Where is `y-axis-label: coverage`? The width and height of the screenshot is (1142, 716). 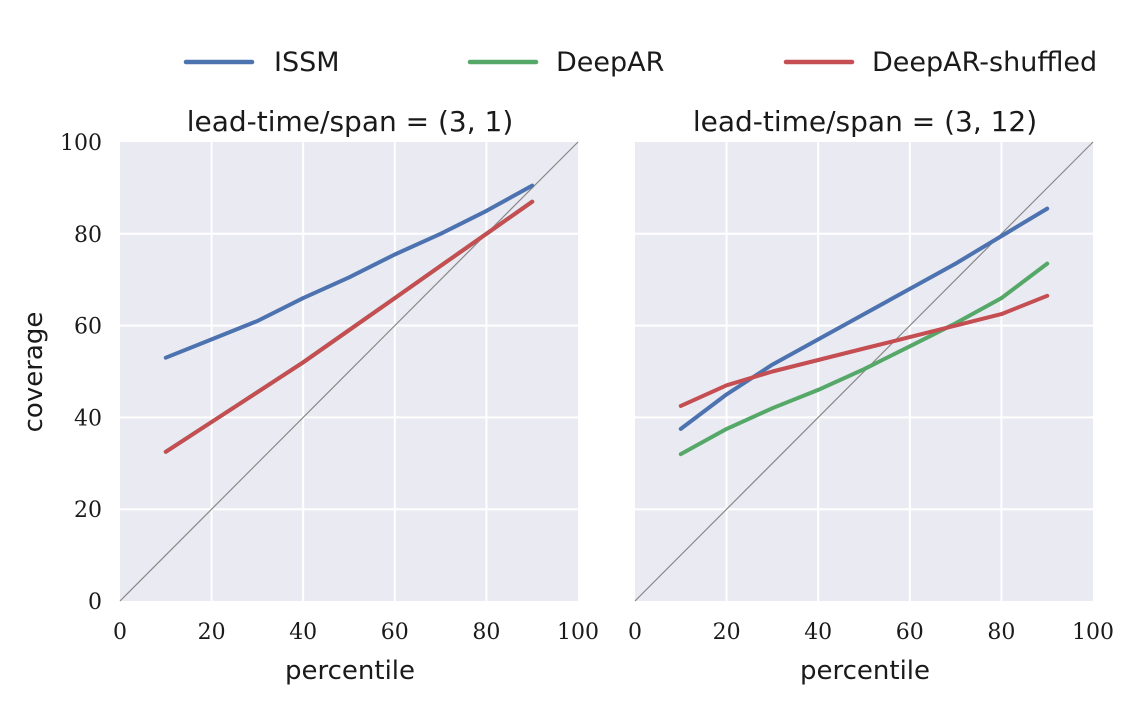
y-axis-label: coverage is located at coordinates (34, 372).